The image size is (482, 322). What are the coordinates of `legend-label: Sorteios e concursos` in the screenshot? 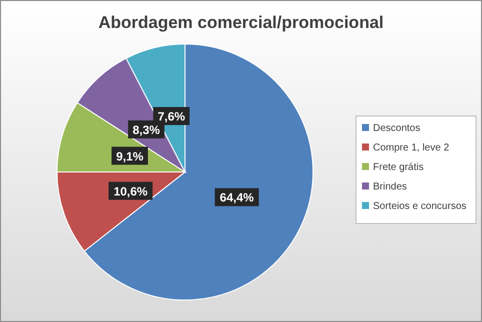 It's located at (419, 206).